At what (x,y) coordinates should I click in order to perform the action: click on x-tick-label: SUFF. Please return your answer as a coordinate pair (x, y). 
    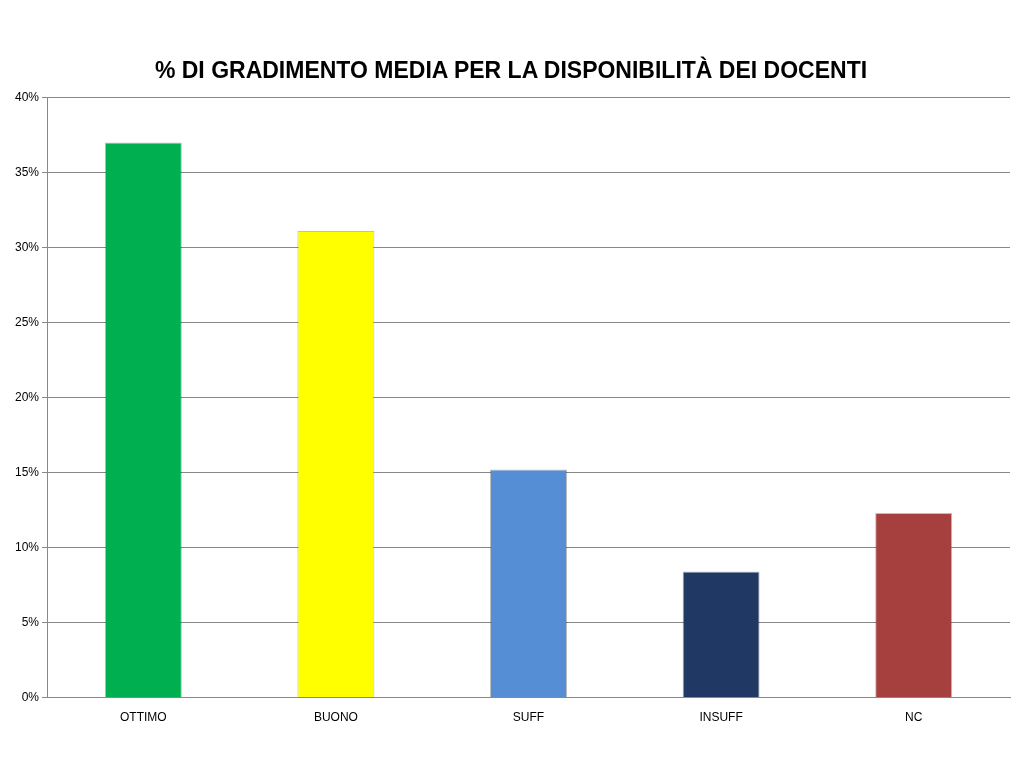
    Looking at the image, I should click on (528, 717).